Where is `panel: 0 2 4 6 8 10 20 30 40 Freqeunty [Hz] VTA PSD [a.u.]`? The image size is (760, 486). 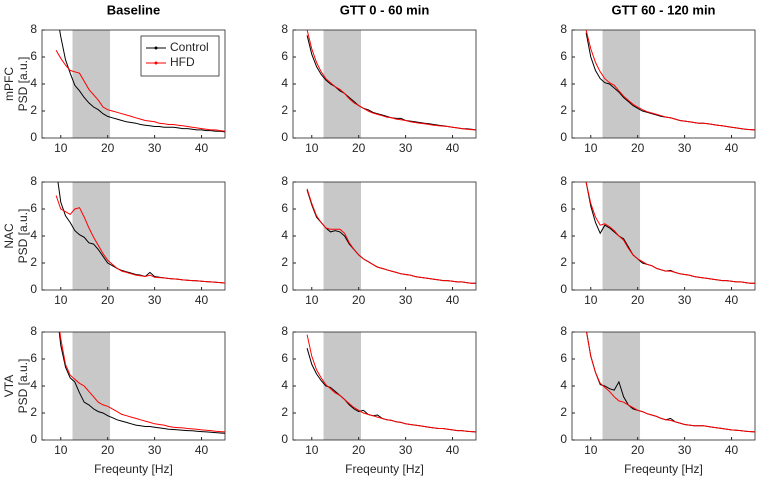
panel: 0 2 4 6 8 10 20 30 40 Freqeunty [Hz] VTA PSD [a.u.] is located at coordinates (114, 400).